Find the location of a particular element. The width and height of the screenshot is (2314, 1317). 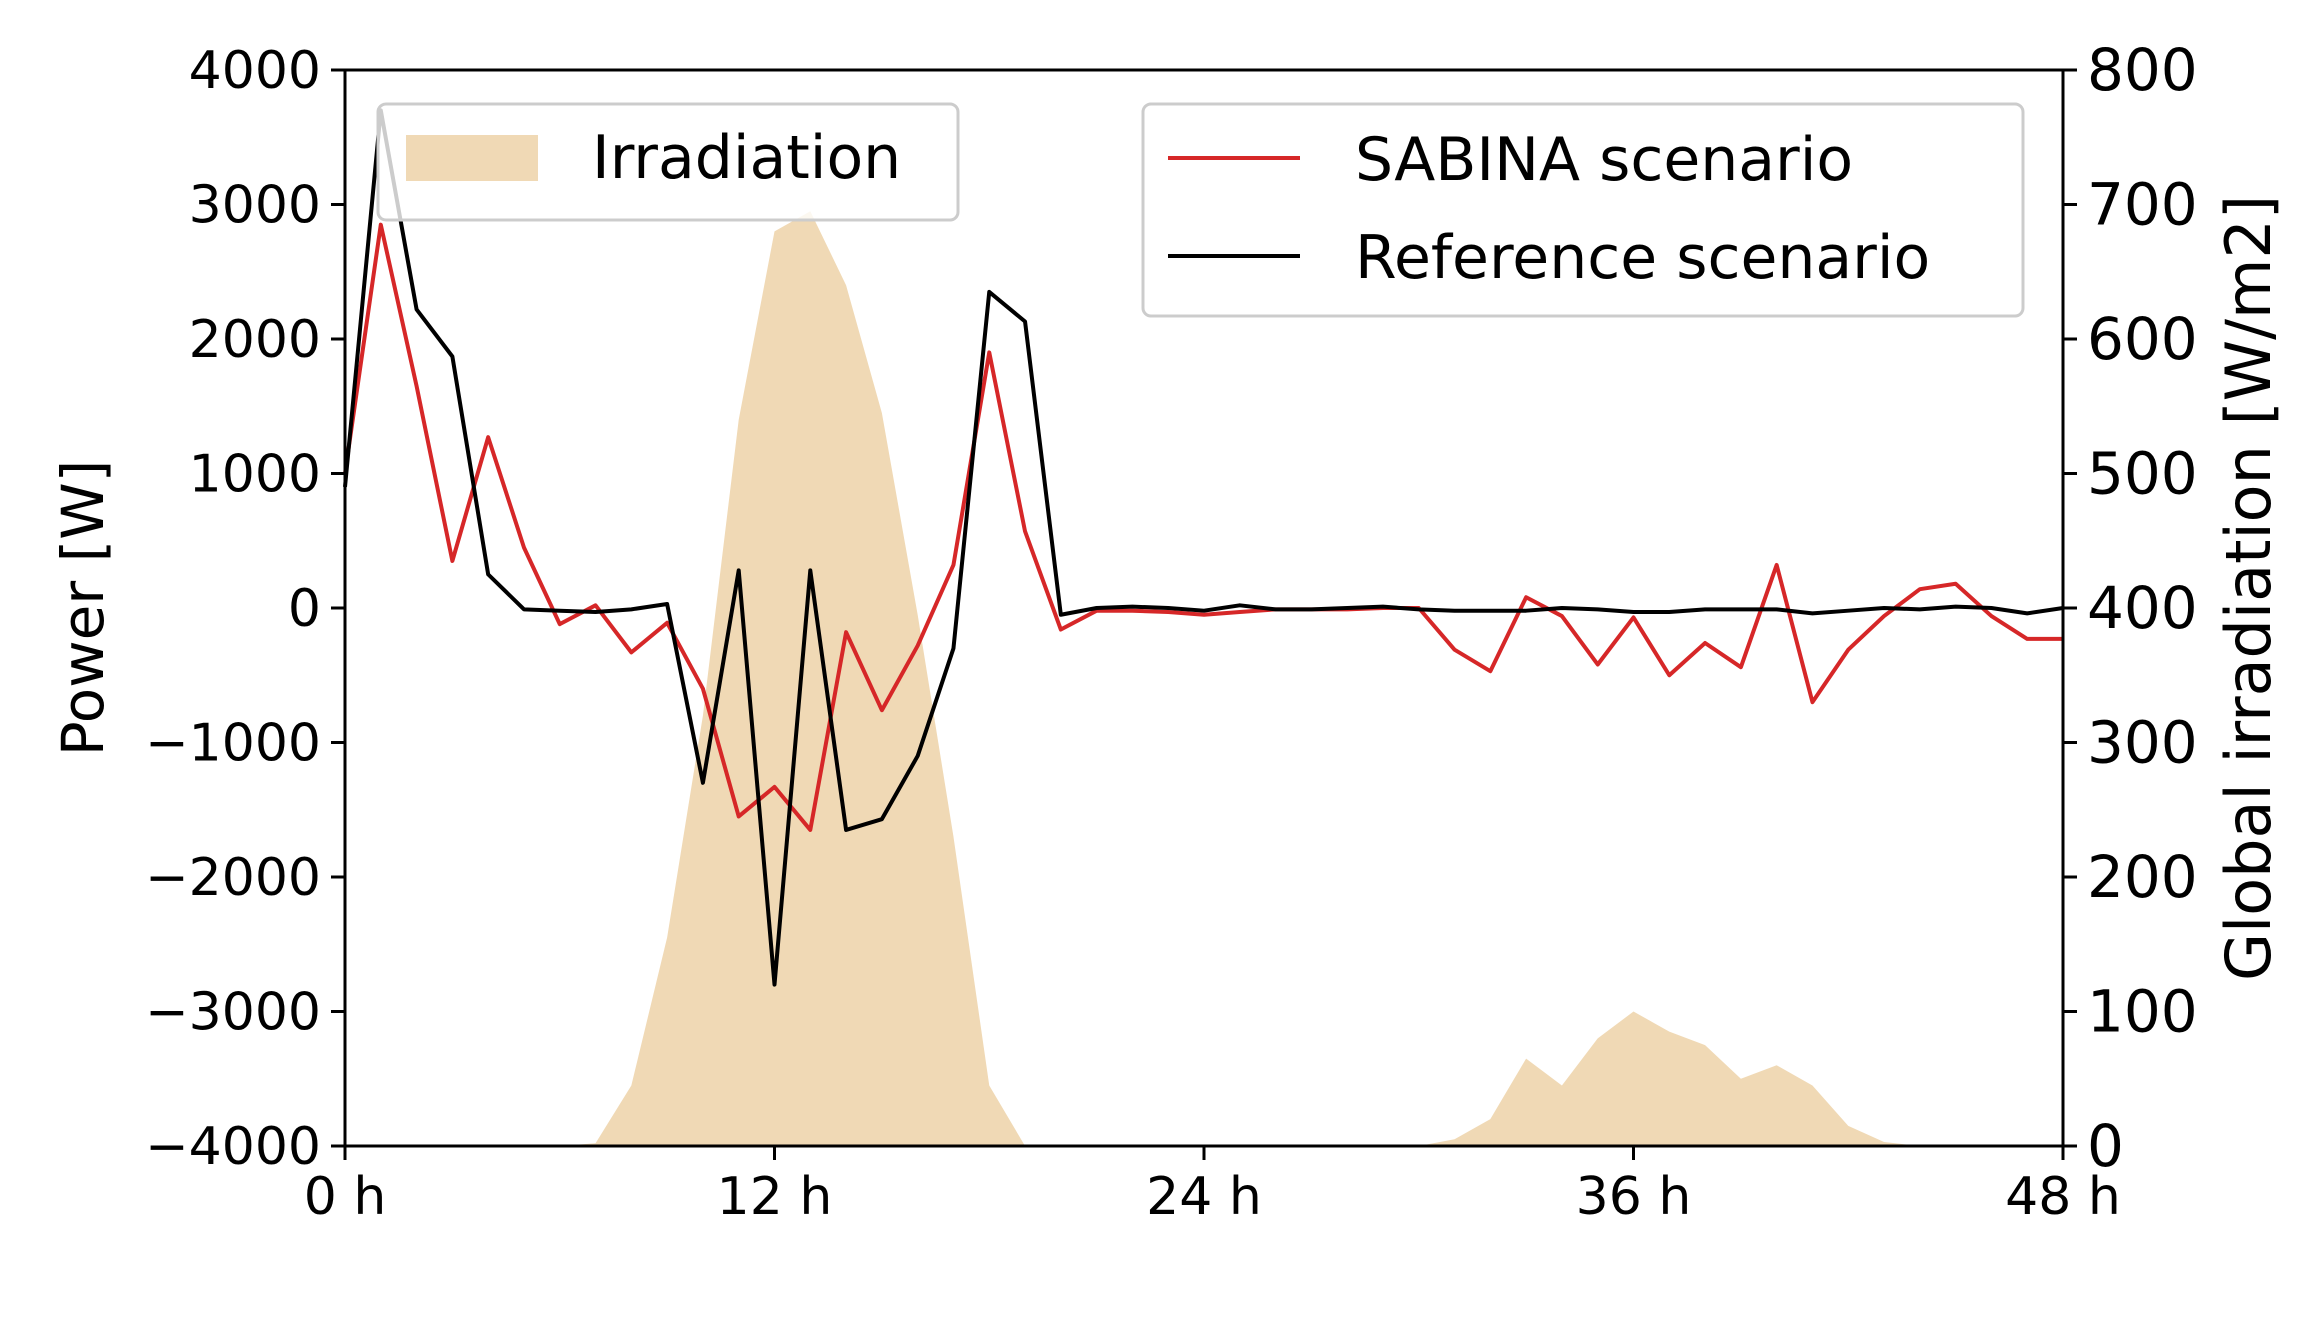

x-tick-label: 24 h is located at coordinates (1204, 1197).